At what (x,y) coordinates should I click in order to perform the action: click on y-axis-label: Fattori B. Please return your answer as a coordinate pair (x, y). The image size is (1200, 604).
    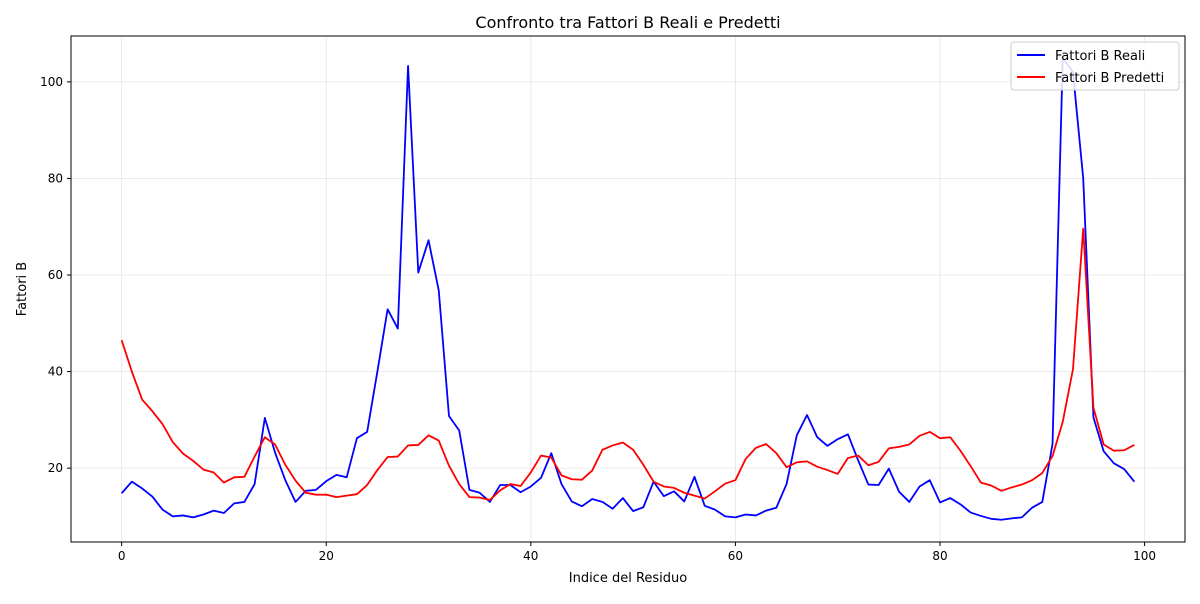
    Looking at the image, I should click on (22, 289).